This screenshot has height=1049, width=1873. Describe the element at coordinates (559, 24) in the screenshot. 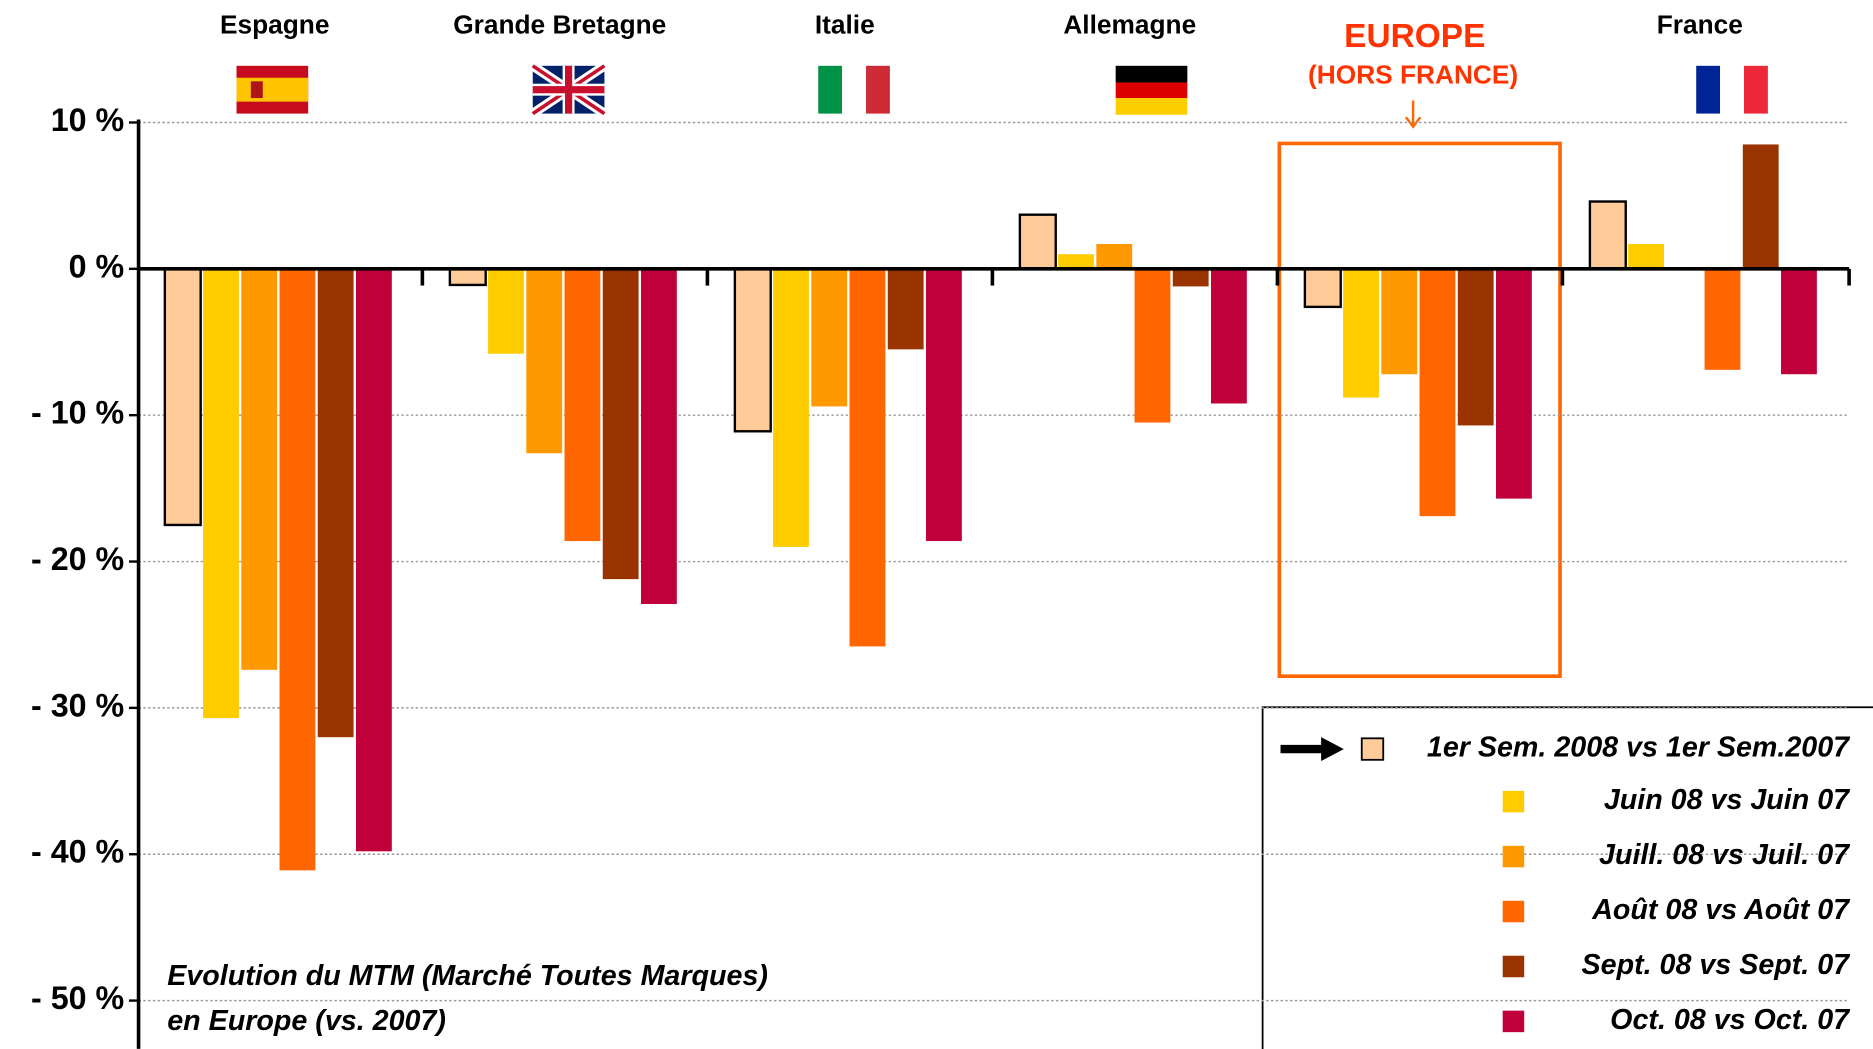

I see `x-tick-label: Grande Bretagne` at that location.